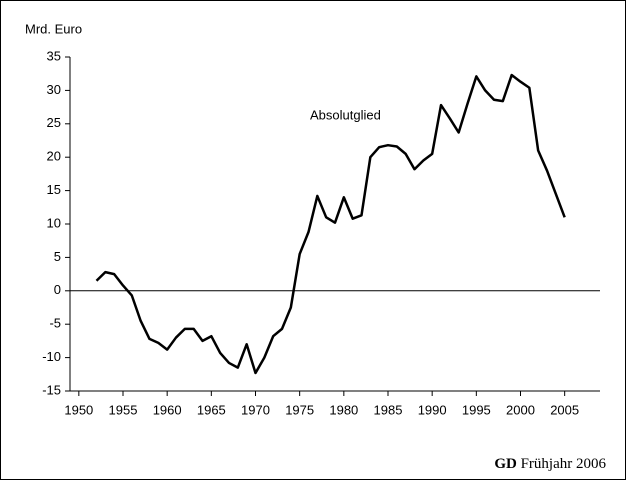 Image resolution: width=626 pixels, height=480 pixels. What do you see at coordinates (345, 114) in the screenshot?
I see `annotation: Absolutglied` at bounding box center [345, 114].